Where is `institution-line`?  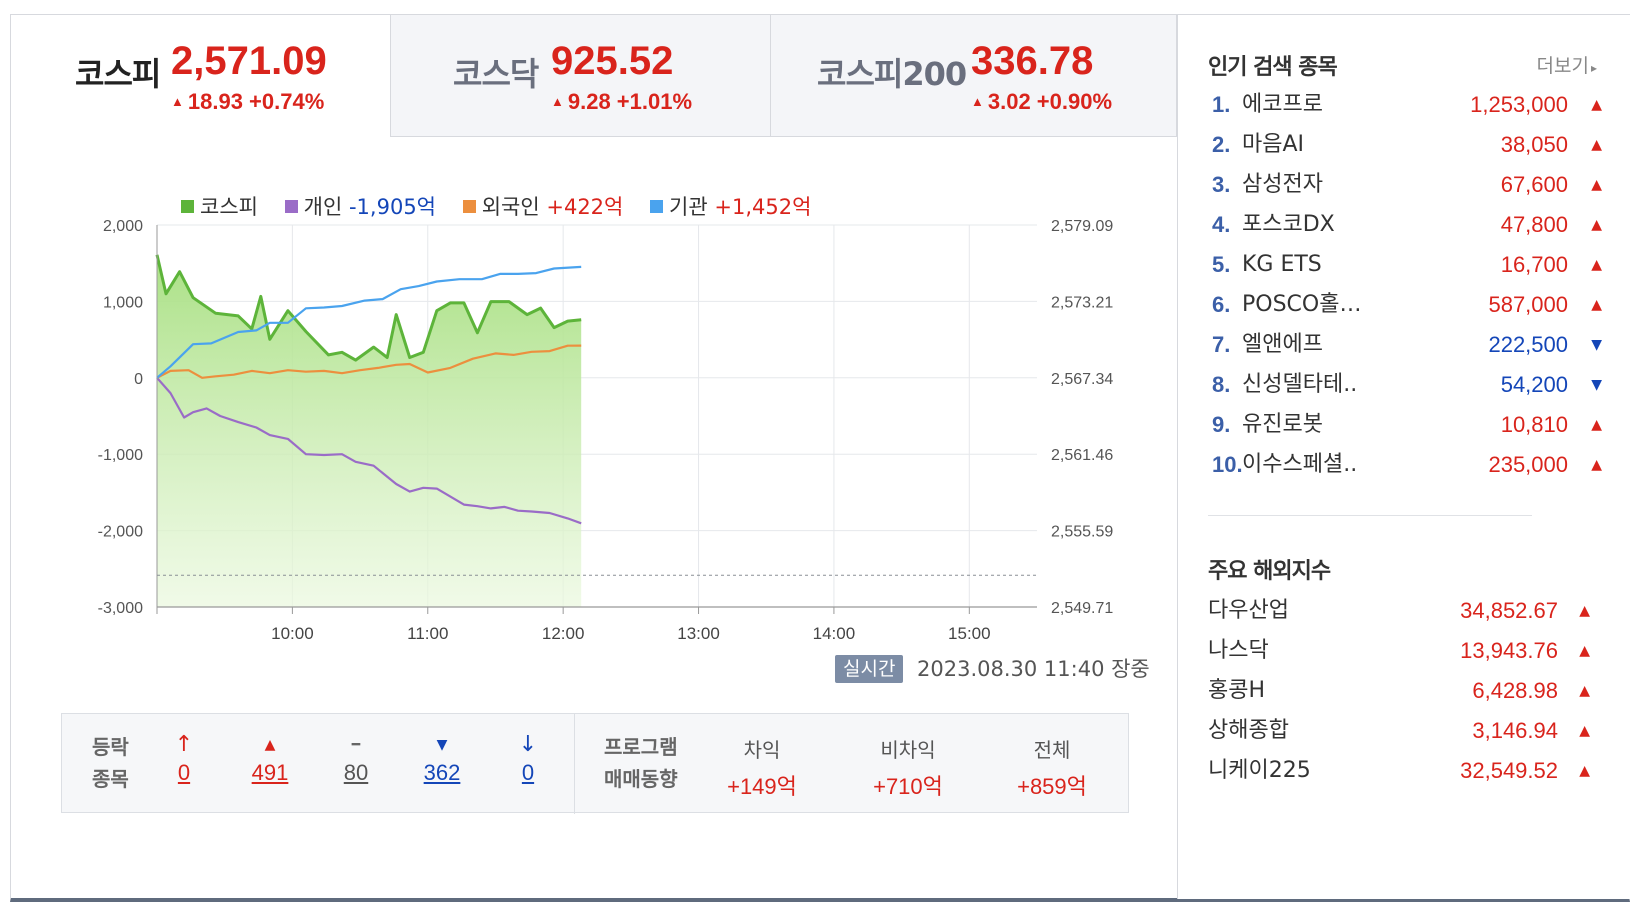 institution-line is located at coordinates (369, 322).